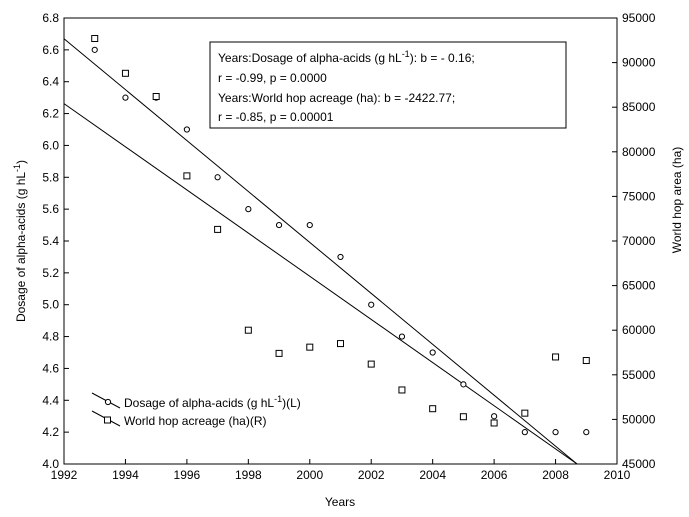  Describe the element at coordinates (95, 39) in the screenshot. I see `point-acreage-1993` at that location.